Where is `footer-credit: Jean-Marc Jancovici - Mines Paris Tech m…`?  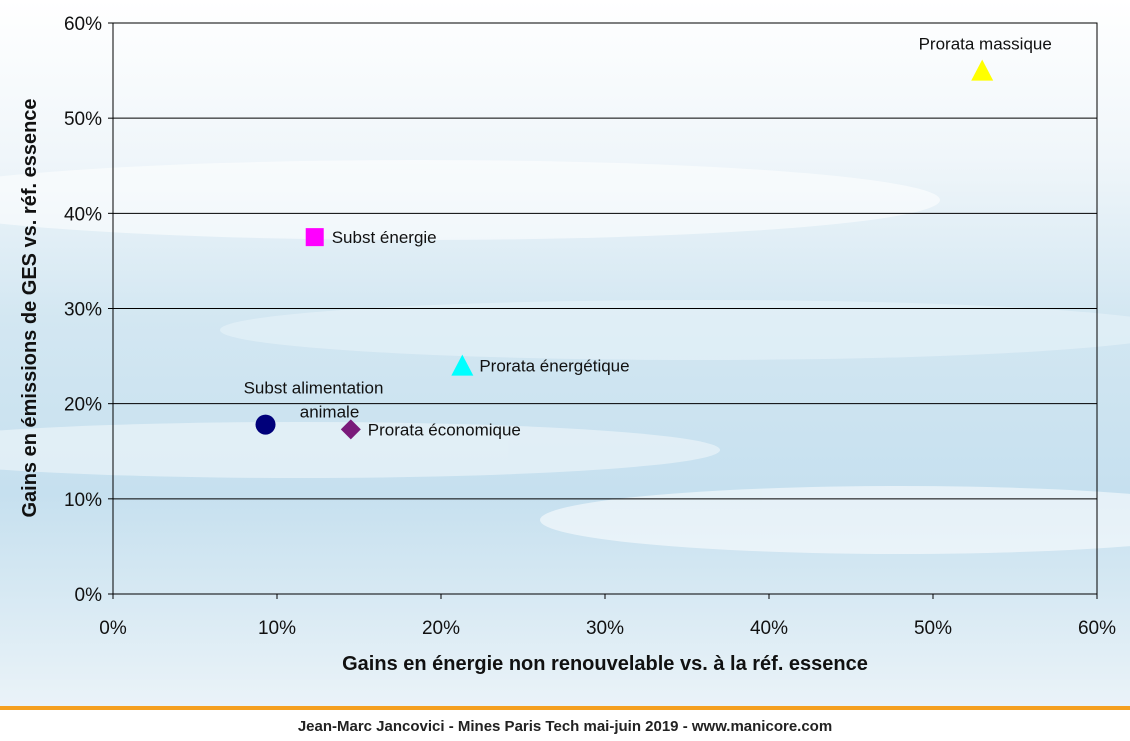 footer-credit: Jean-Marc Jancovici - Mines Paris Tech m… is located at coordinates (565, 726).